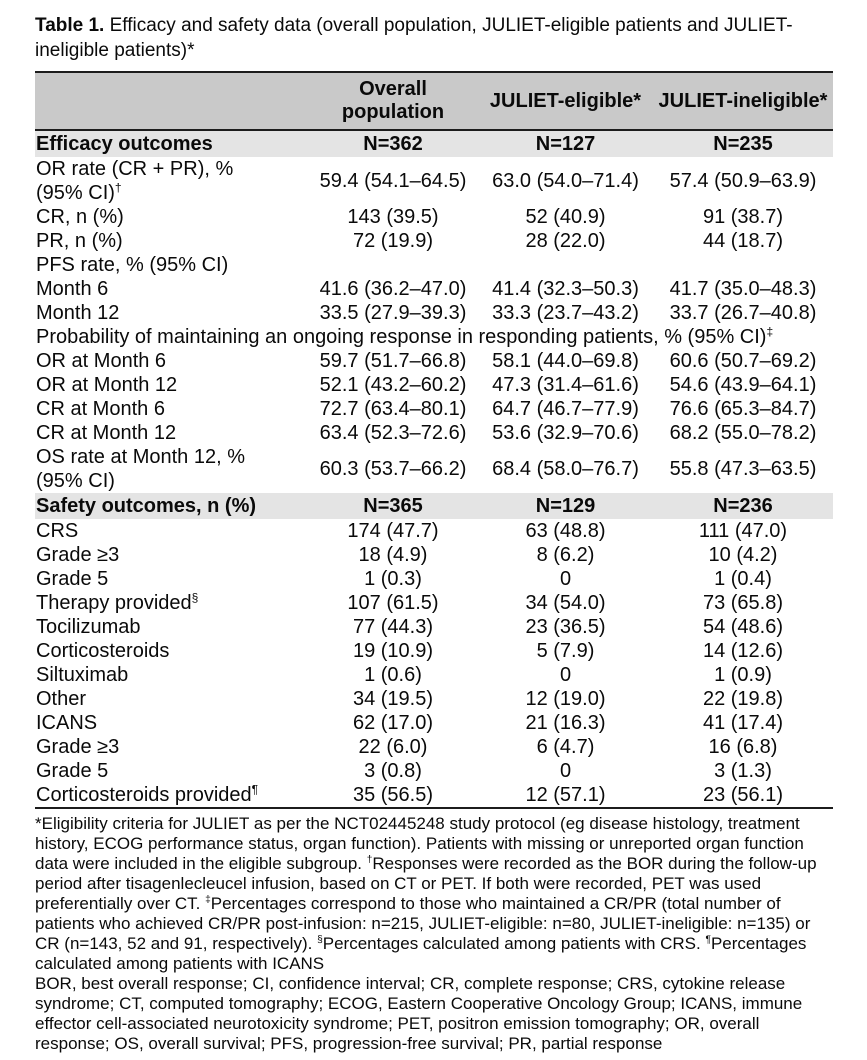 This screenshot has height=1060, width=867. What do you see at coordinates (565, 217) in the screenshot?
I see `cell-value: 52 (40.9)` at bounding box center [565, 217].